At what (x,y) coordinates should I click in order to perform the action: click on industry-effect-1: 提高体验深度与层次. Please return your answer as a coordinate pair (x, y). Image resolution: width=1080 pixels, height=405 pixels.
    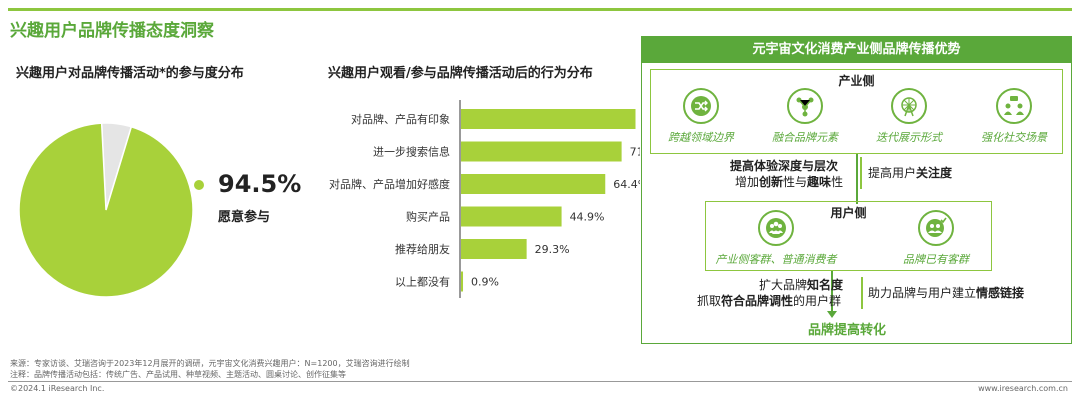
    Looking at the image, I should click on (784, 166).